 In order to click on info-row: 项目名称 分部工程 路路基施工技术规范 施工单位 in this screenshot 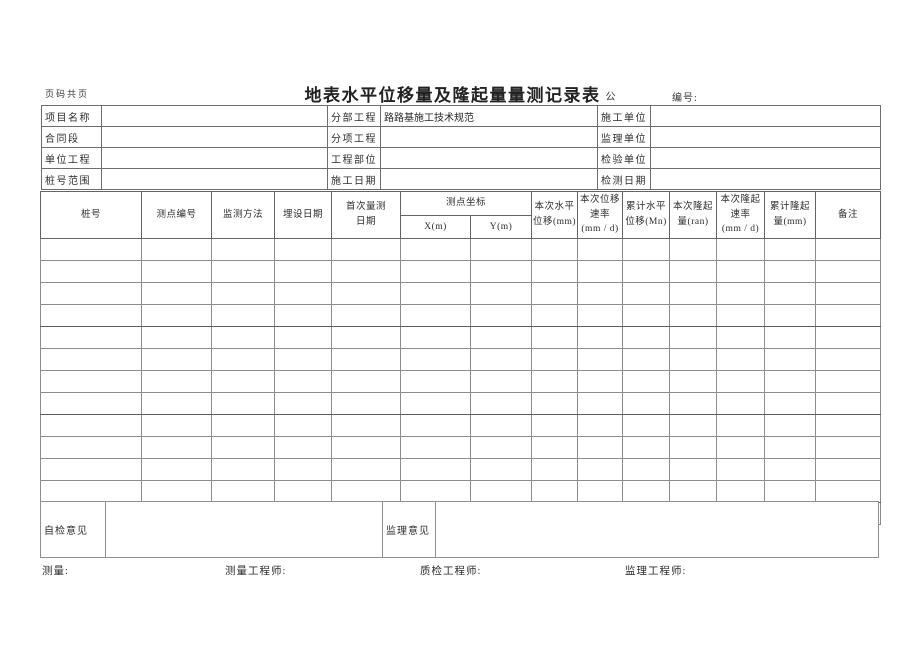, I will do `click(461, 116)`.